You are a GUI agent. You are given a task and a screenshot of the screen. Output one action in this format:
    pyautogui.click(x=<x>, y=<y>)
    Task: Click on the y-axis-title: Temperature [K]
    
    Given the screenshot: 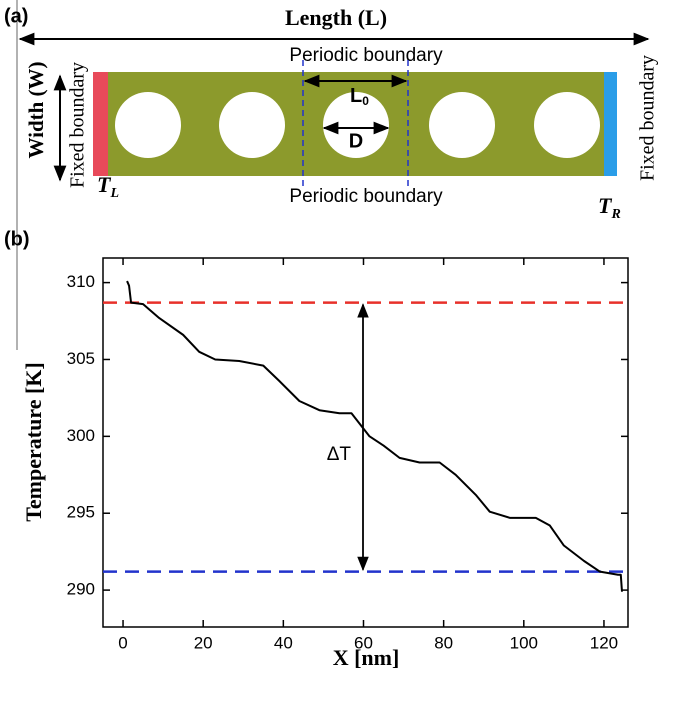 What is the action you would take?
    pyautogui.click(x=33, y=441)
    